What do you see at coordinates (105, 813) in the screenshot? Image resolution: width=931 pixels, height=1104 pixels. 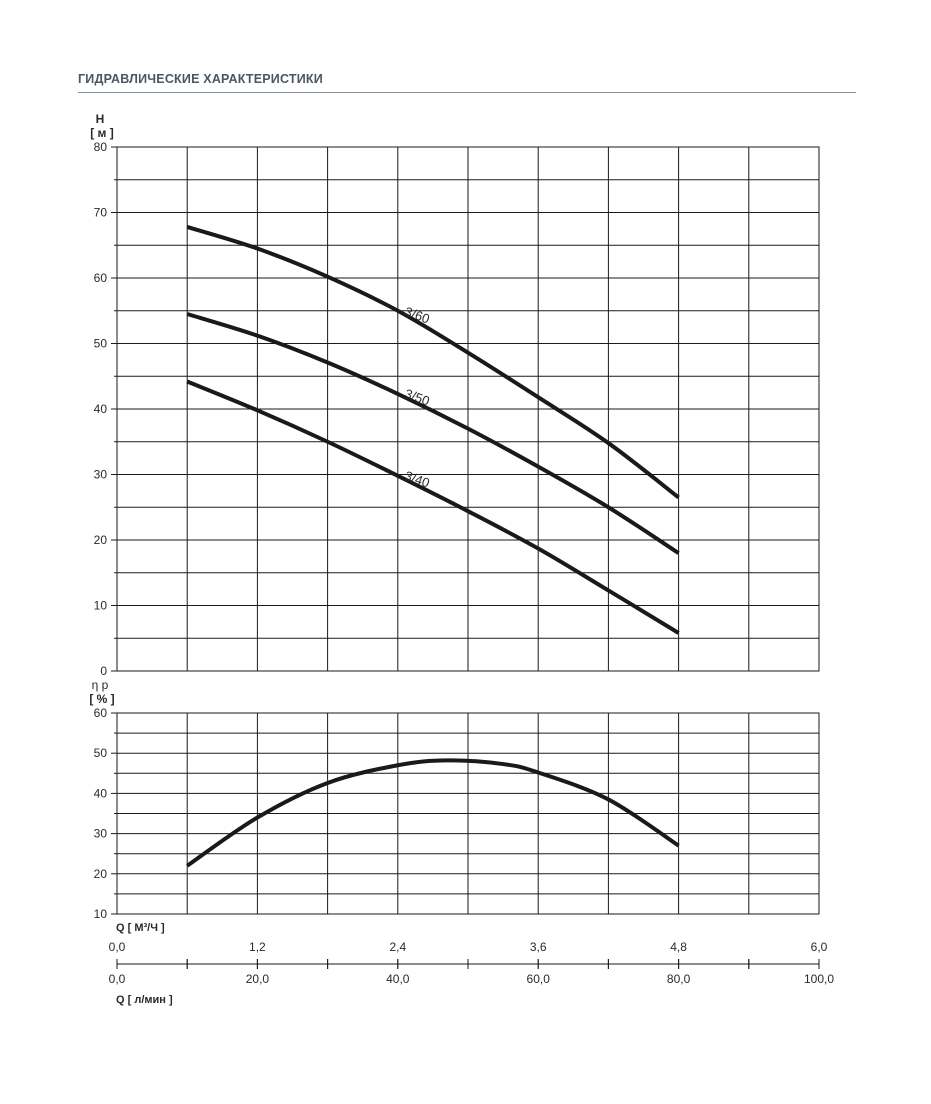 I see `efficiency-y-ticks: 10 20 30 40 50 60` at bounding box center [105, 813].